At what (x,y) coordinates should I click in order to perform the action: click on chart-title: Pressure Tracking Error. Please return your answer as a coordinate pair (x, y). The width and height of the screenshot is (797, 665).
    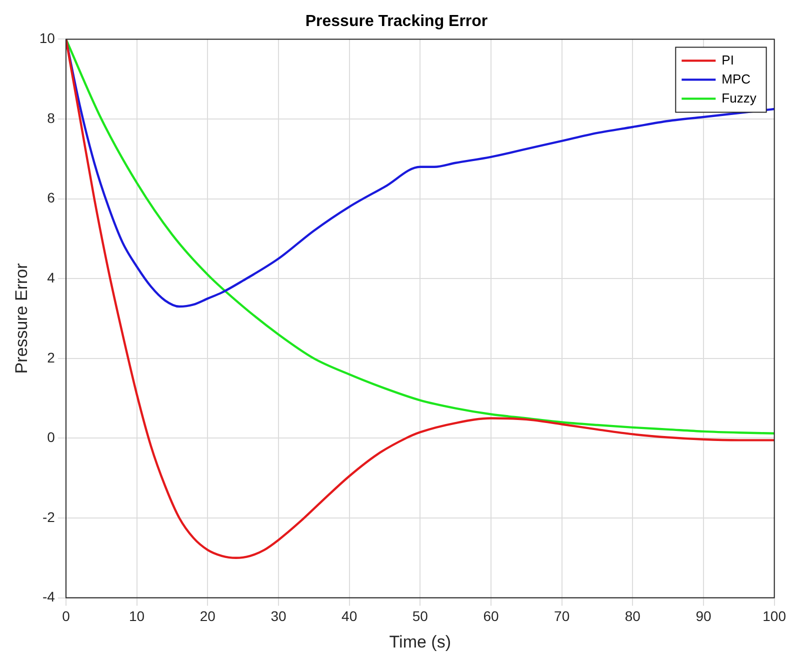
    Looking at the image, I should click on (396, 21).